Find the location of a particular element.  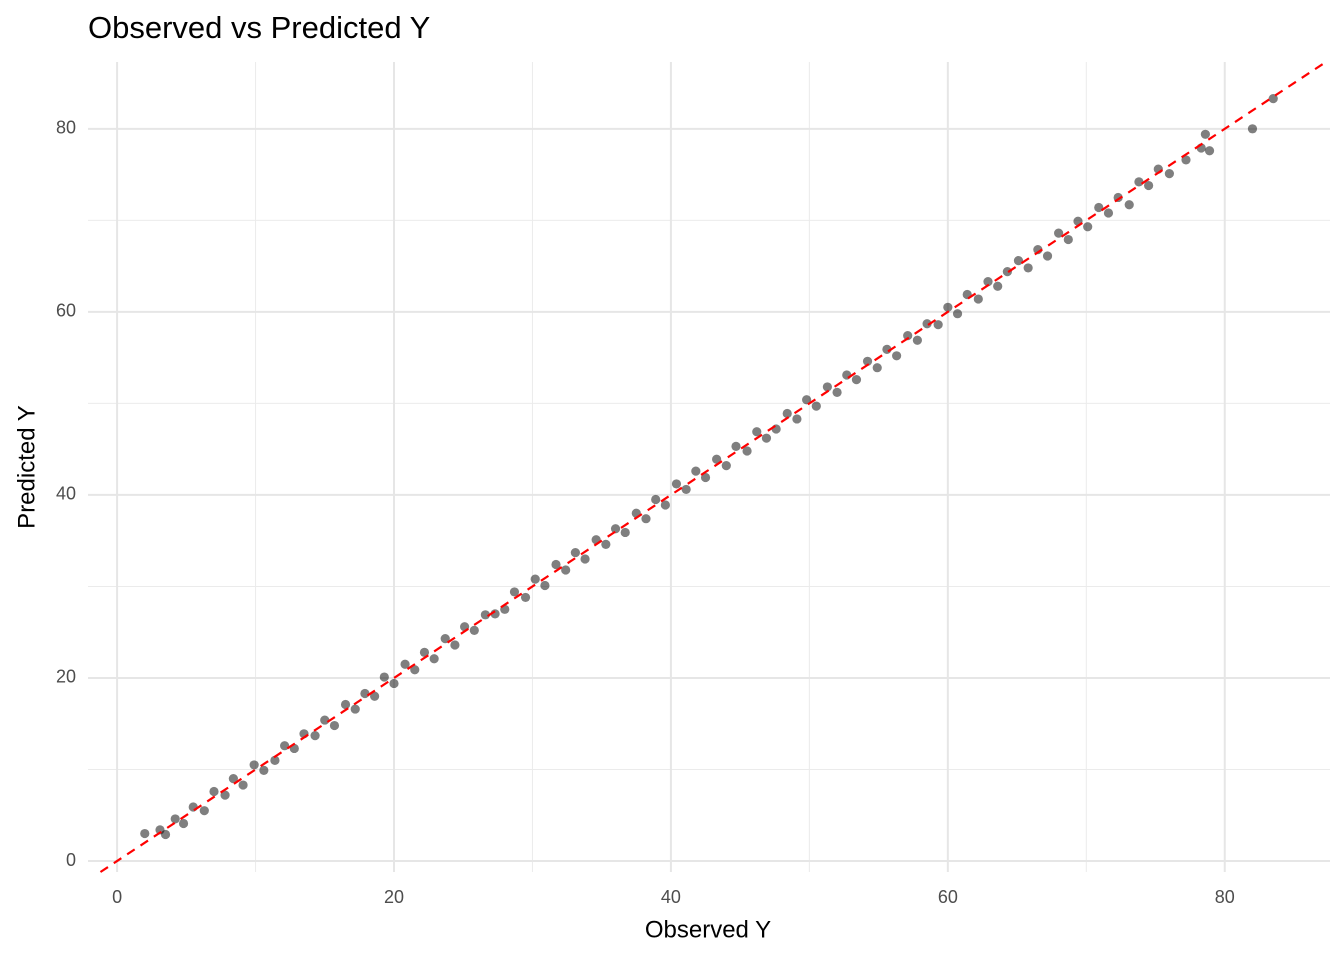

x-tick-label: 40 is located at coordinates (671, 897).